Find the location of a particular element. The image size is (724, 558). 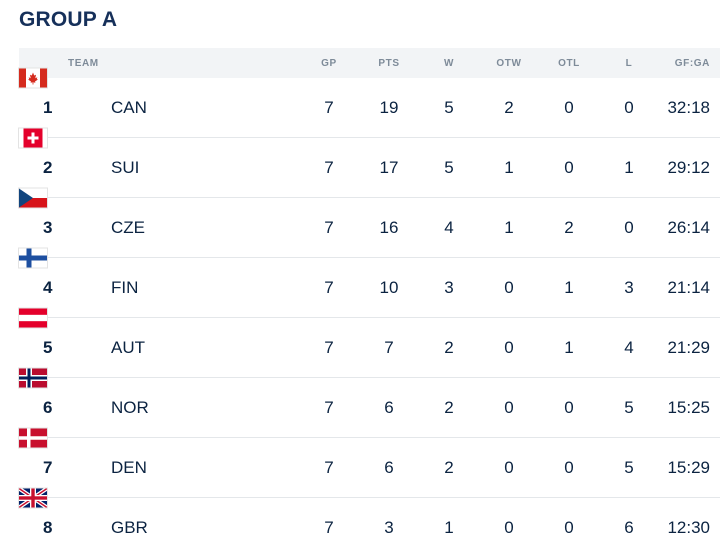

team-name: AUT is located at coordinates (128, 347).